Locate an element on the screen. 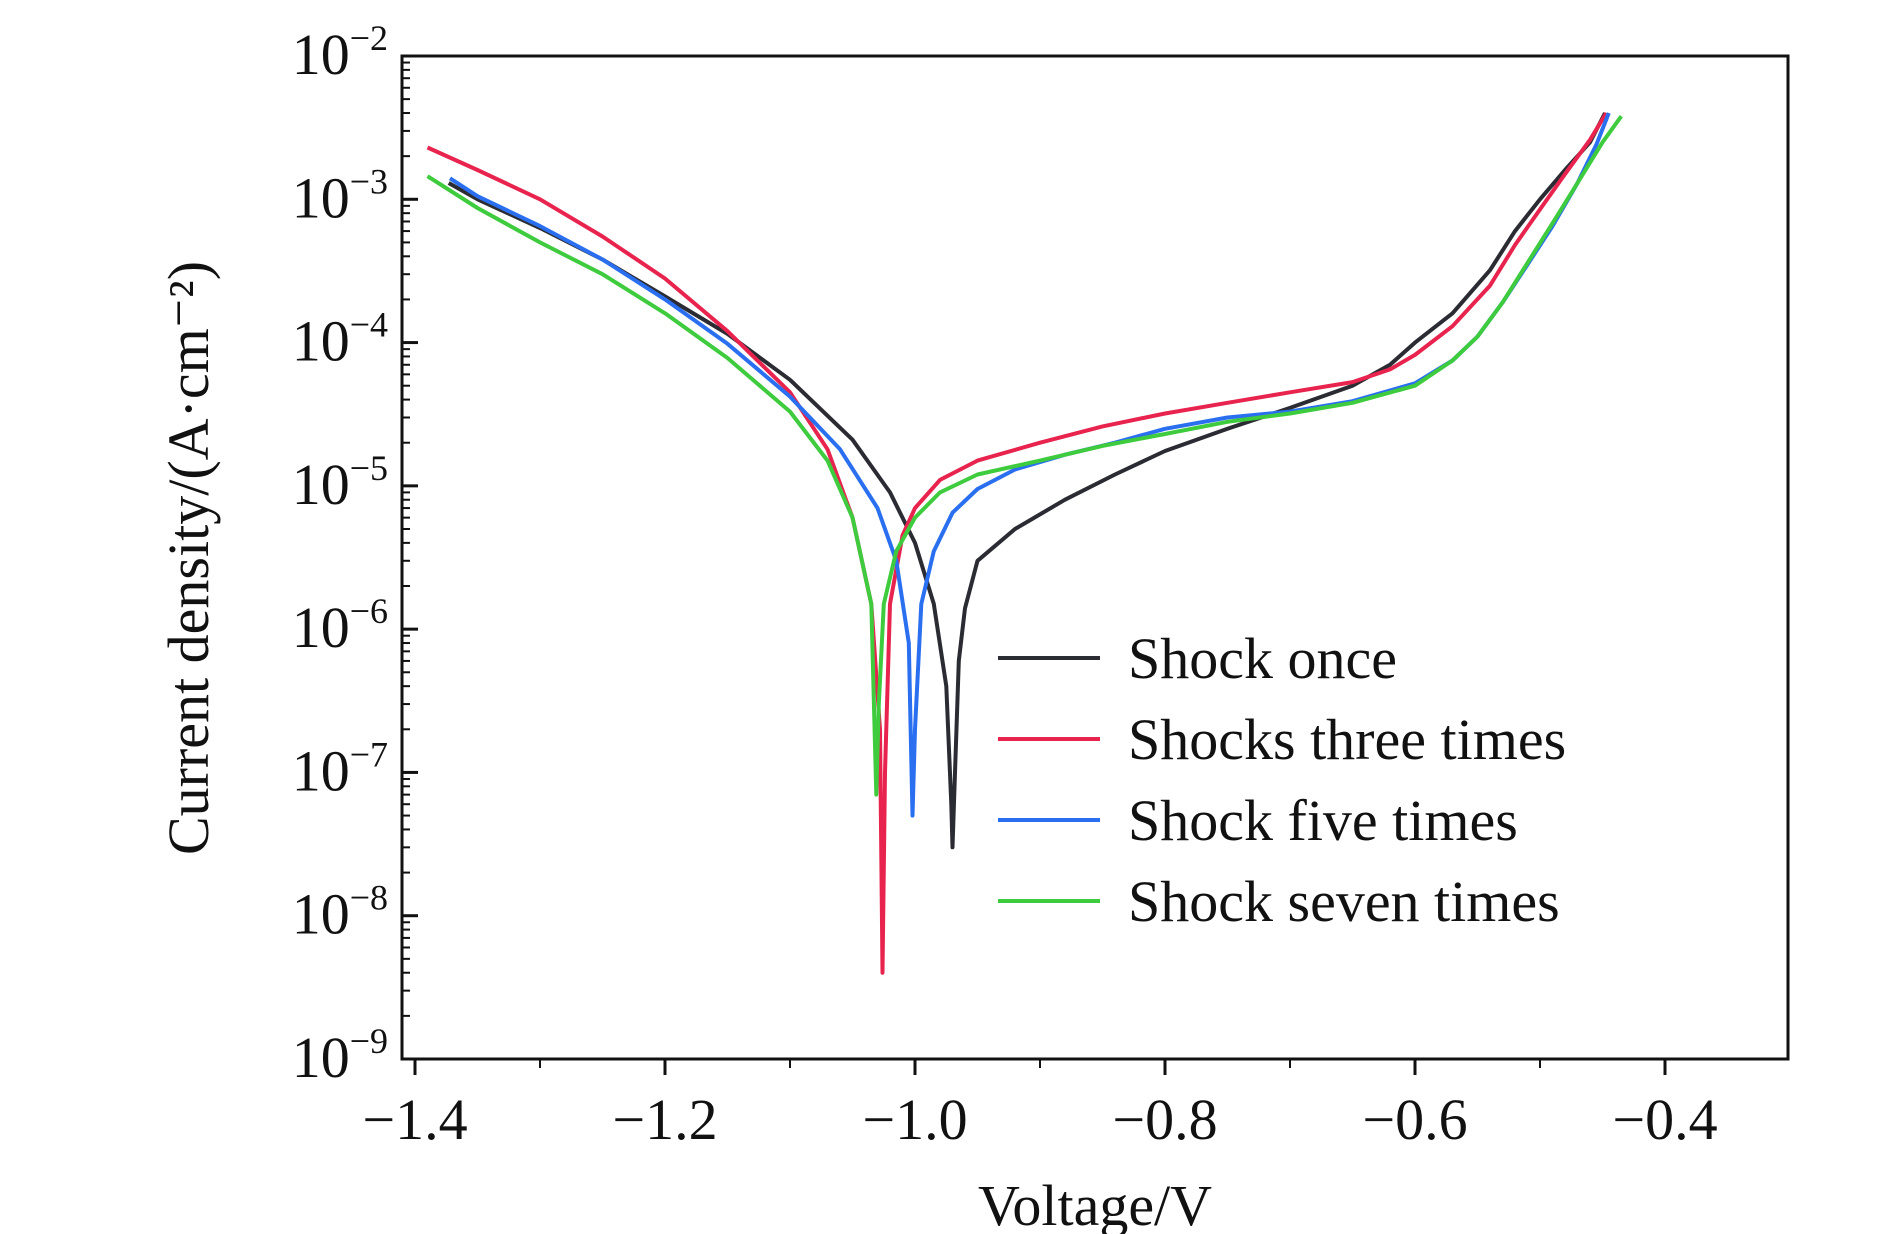 This screenshot has width=1890, height=1234. y-tick-label: 10⁻⁸ is located at coordinates (340, 912).